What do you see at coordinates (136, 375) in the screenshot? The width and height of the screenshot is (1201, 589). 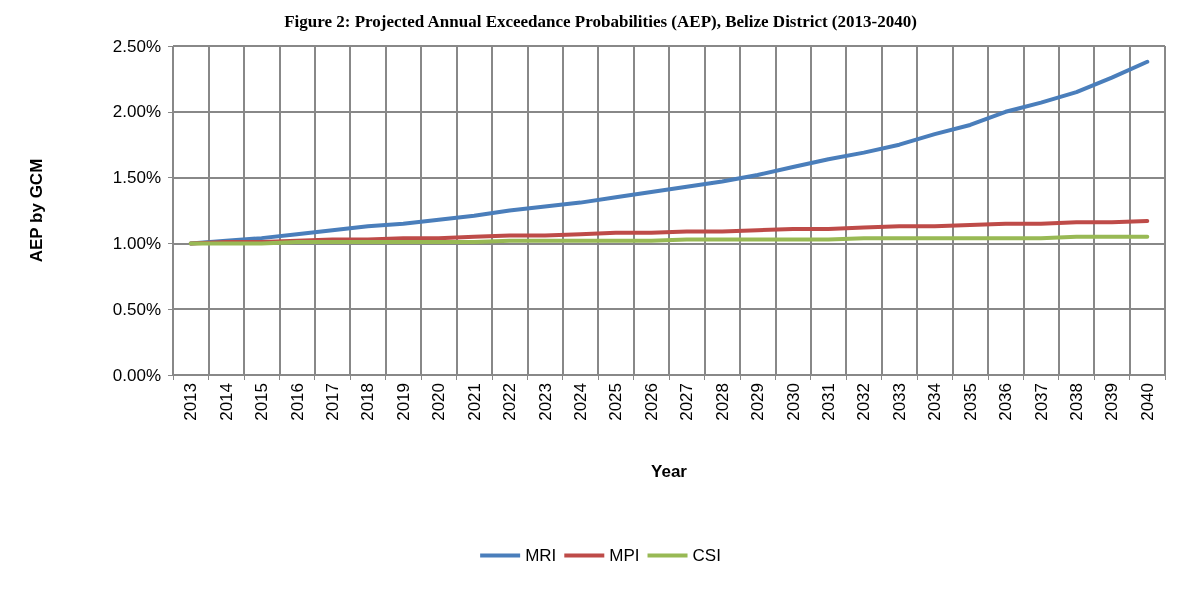 I see `y-tick-label: 0.00%` at bounding box center [136, 375].